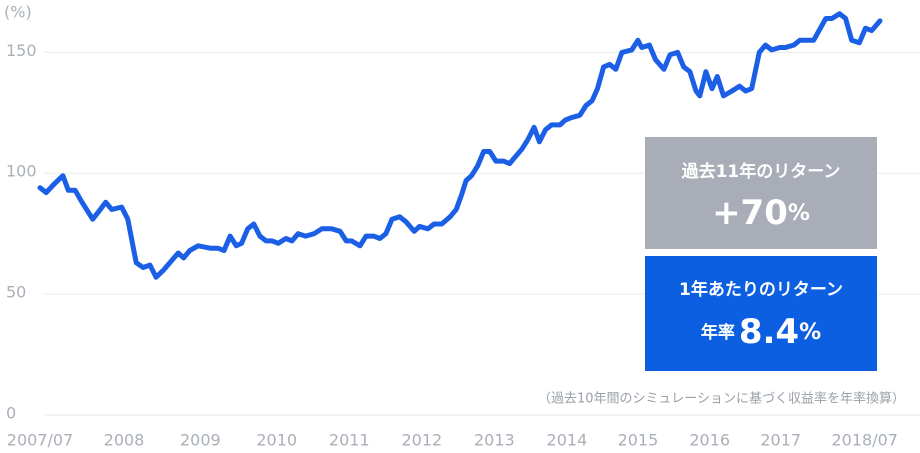 The height and width of the screenshot is (453, 920). I want to click on y-tick-label: 0, so click(11, 413).